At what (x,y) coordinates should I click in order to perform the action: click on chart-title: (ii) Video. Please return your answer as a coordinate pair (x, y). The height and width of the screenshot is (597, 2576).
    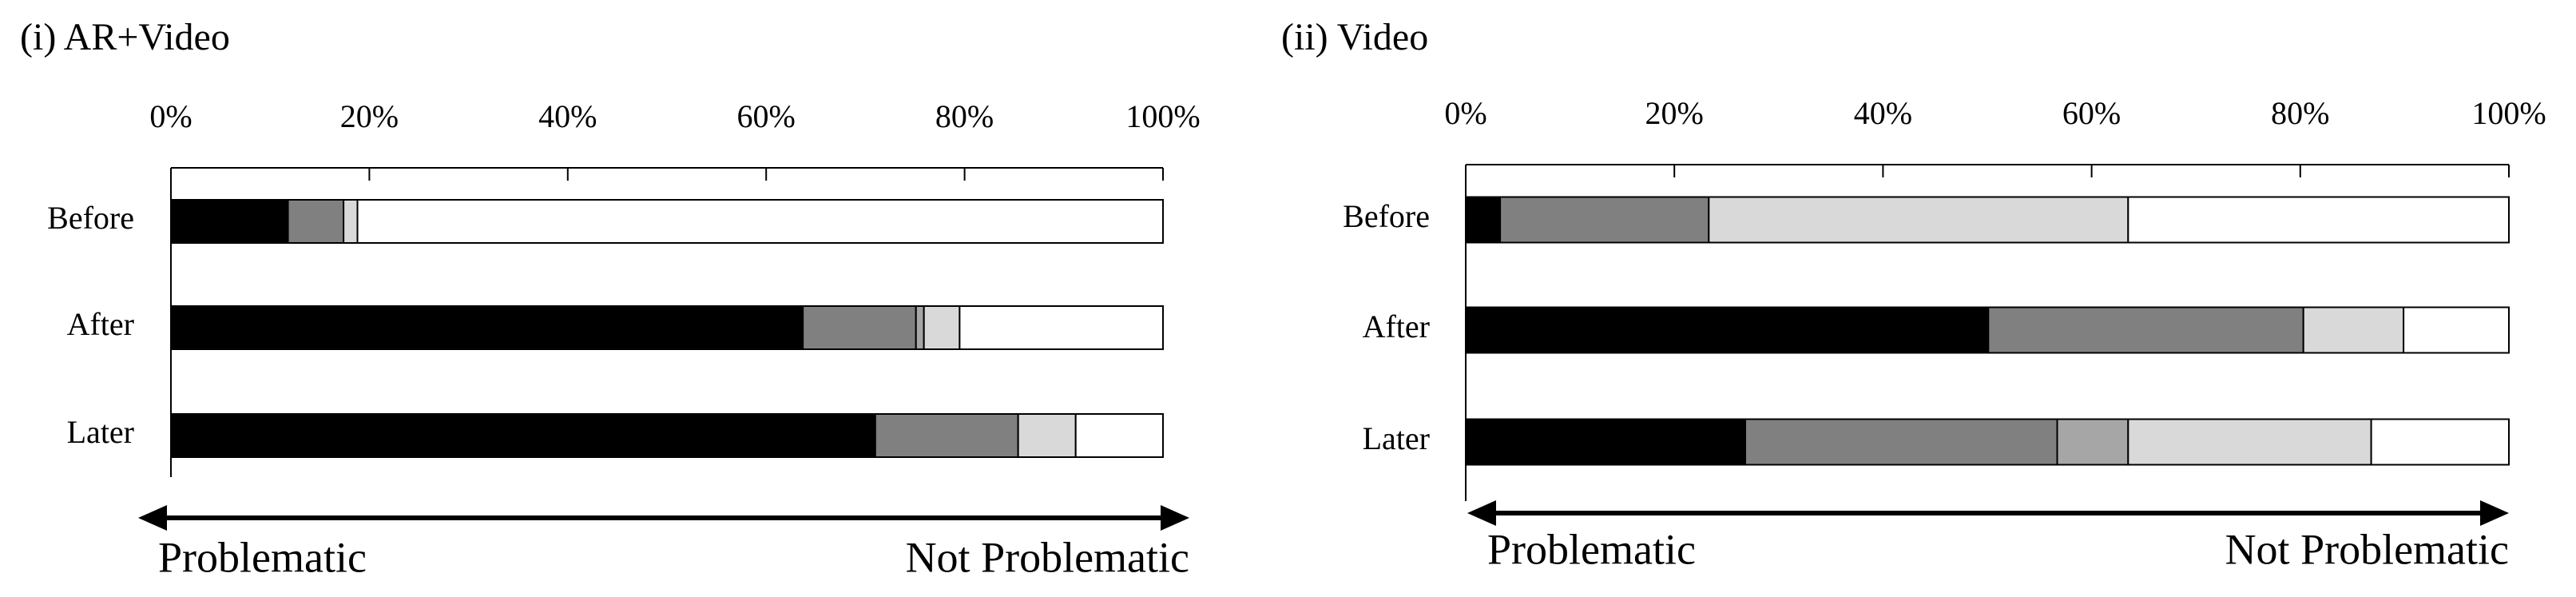
    Looking at the image, I should click on (1354, 37).